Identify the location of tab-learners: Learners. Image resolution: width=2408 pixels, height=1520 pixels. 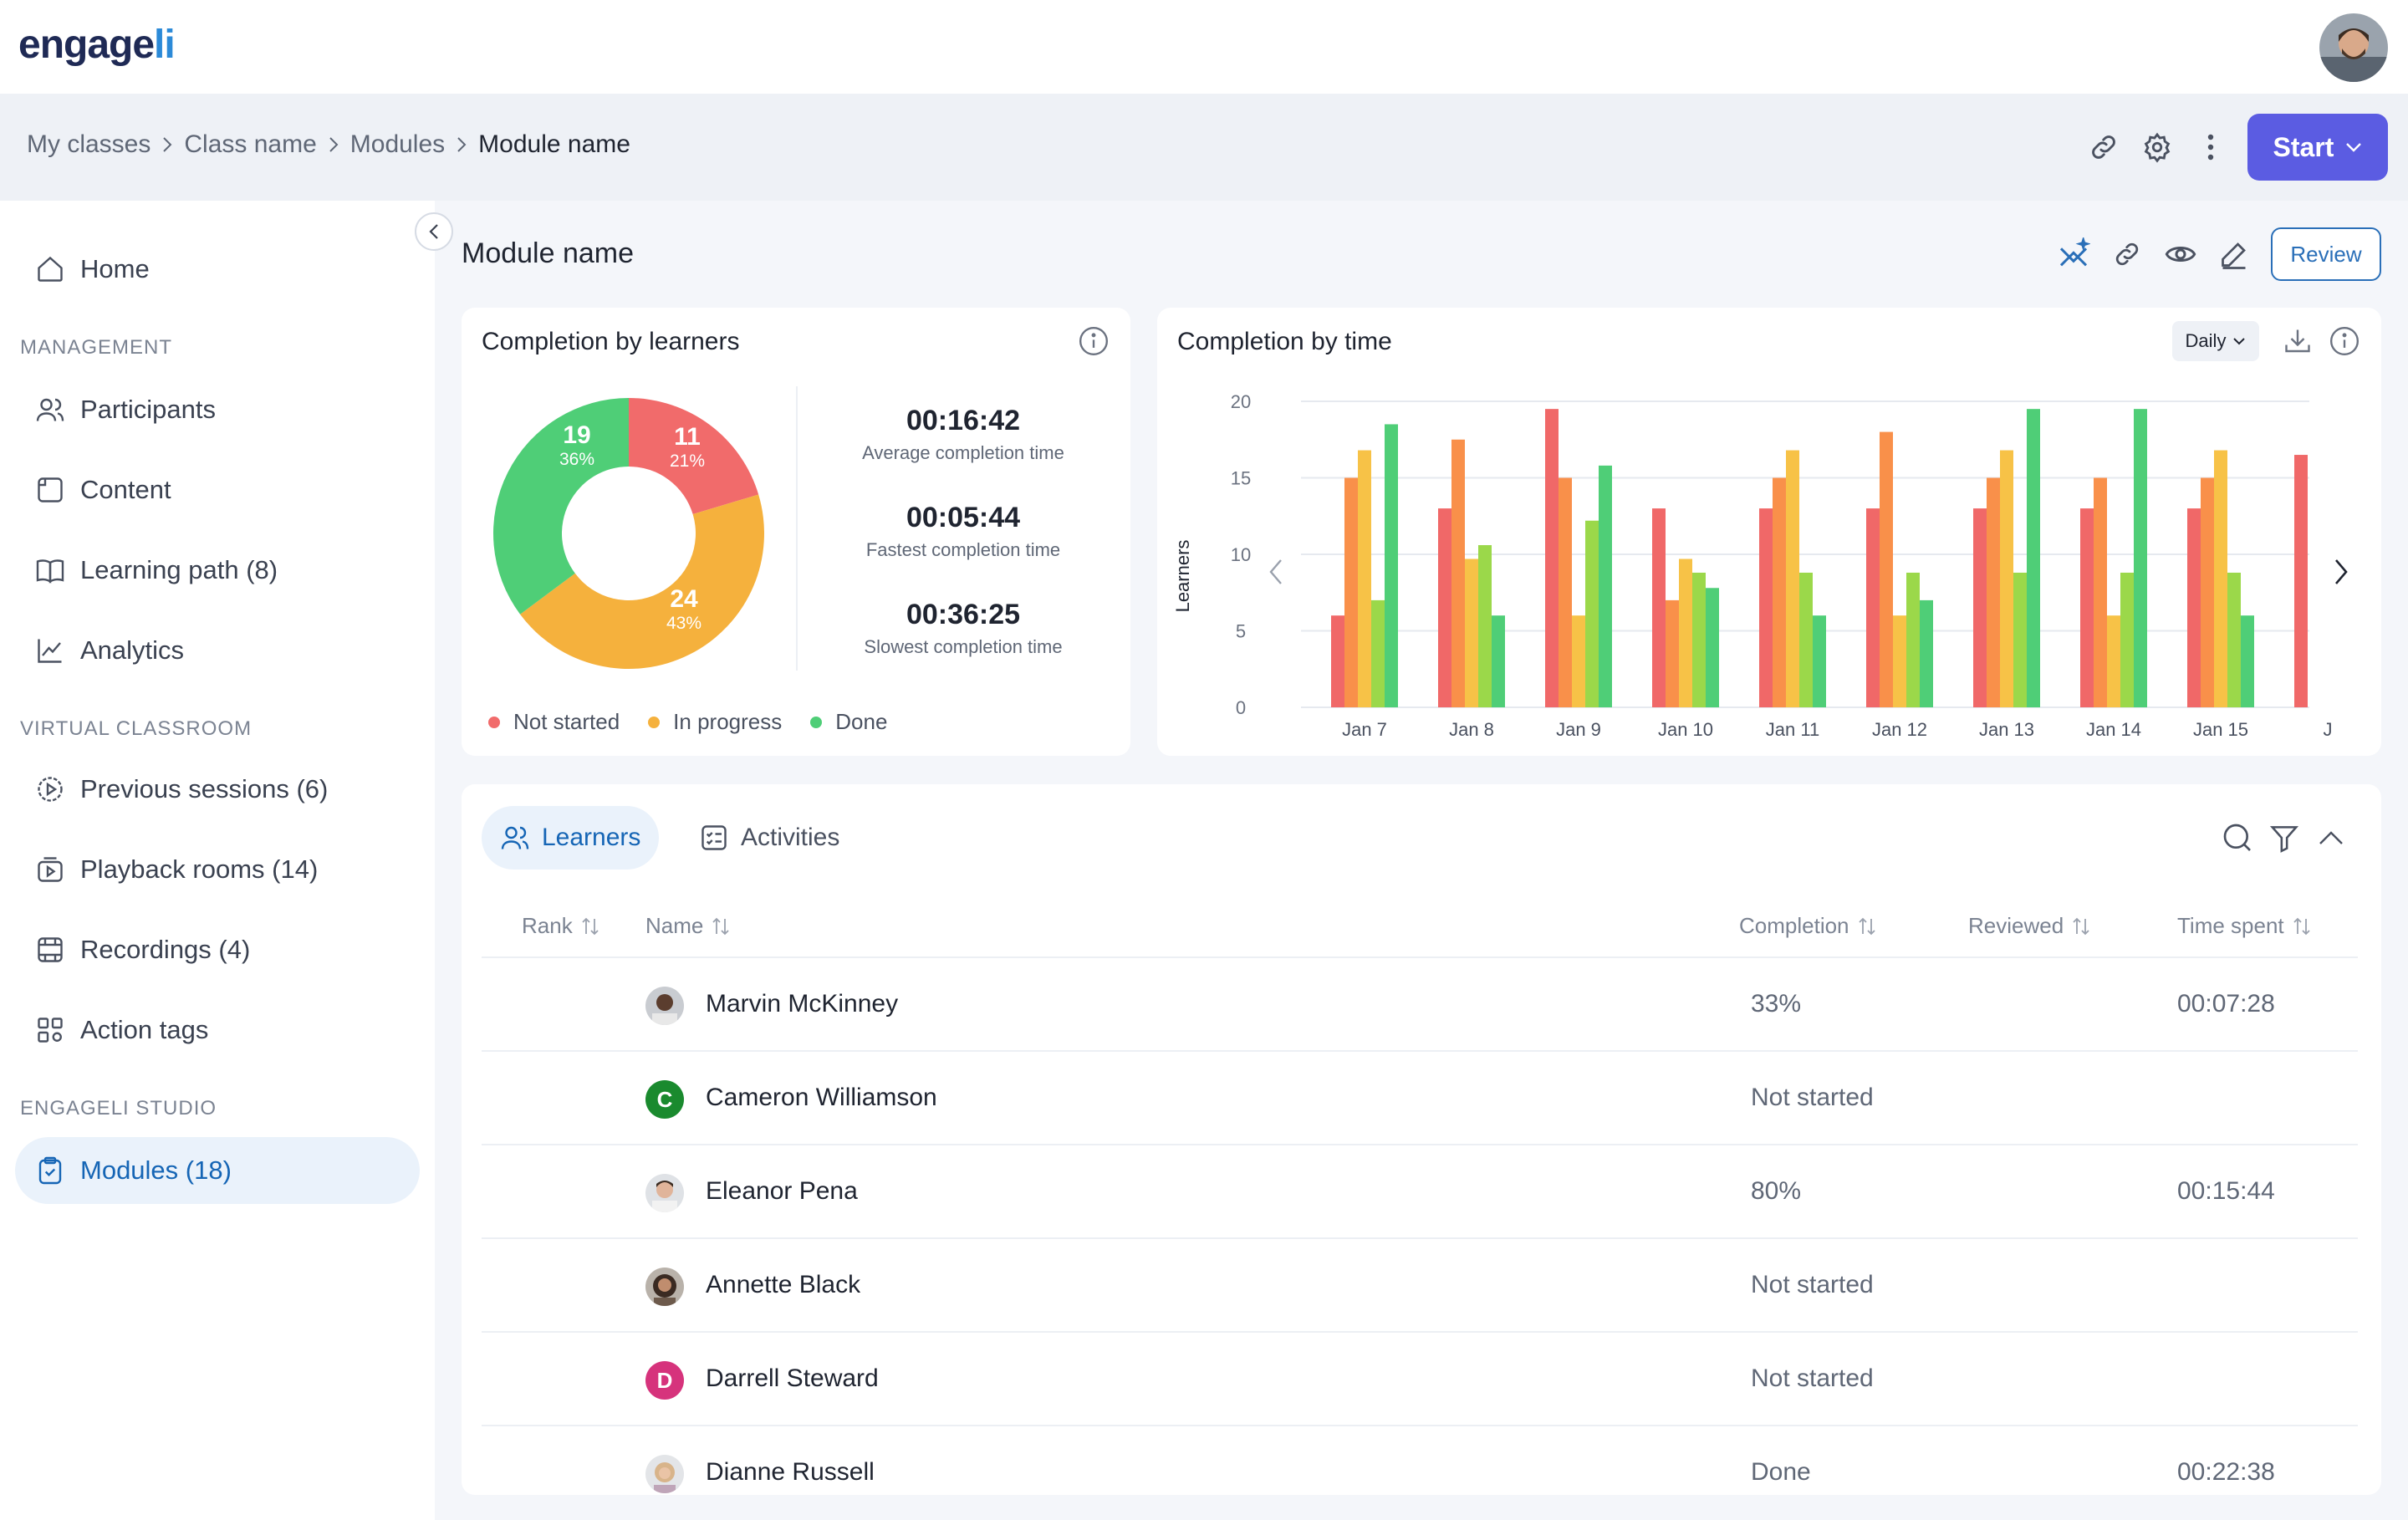
(571, 838).